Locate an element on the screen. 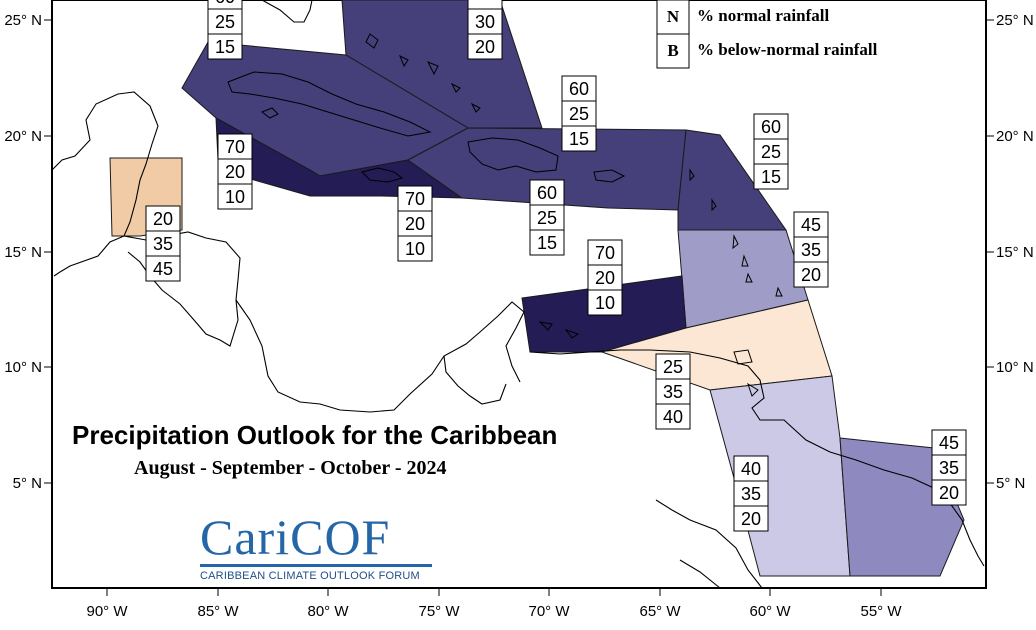  logo-wordmark: CariCOF is located at coordinates (295, 537).